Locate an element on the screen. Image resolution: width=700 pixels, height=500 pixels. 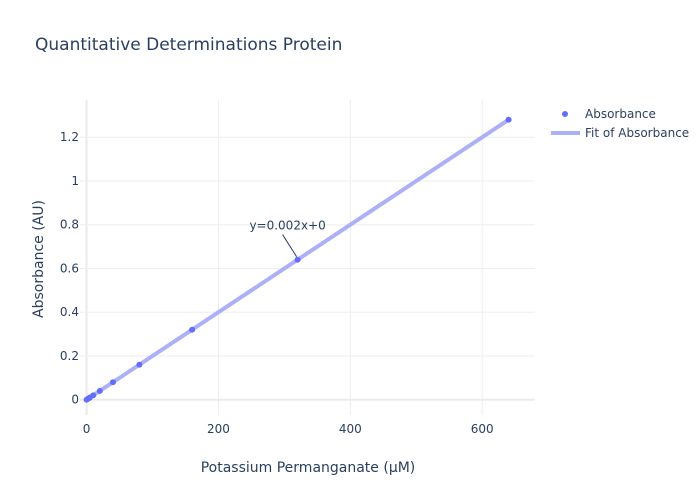
annotations: y=0.002x+0 is located at coordinates (287, 238).